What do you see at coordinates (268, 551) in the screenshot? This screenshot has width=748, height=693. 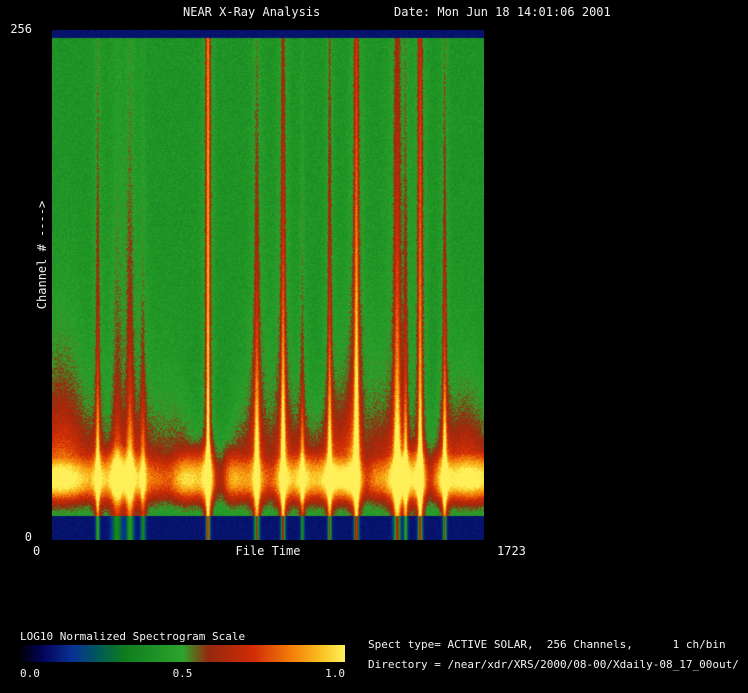 I see `x-axis-label: File Time` at bounding box center [268, 551].